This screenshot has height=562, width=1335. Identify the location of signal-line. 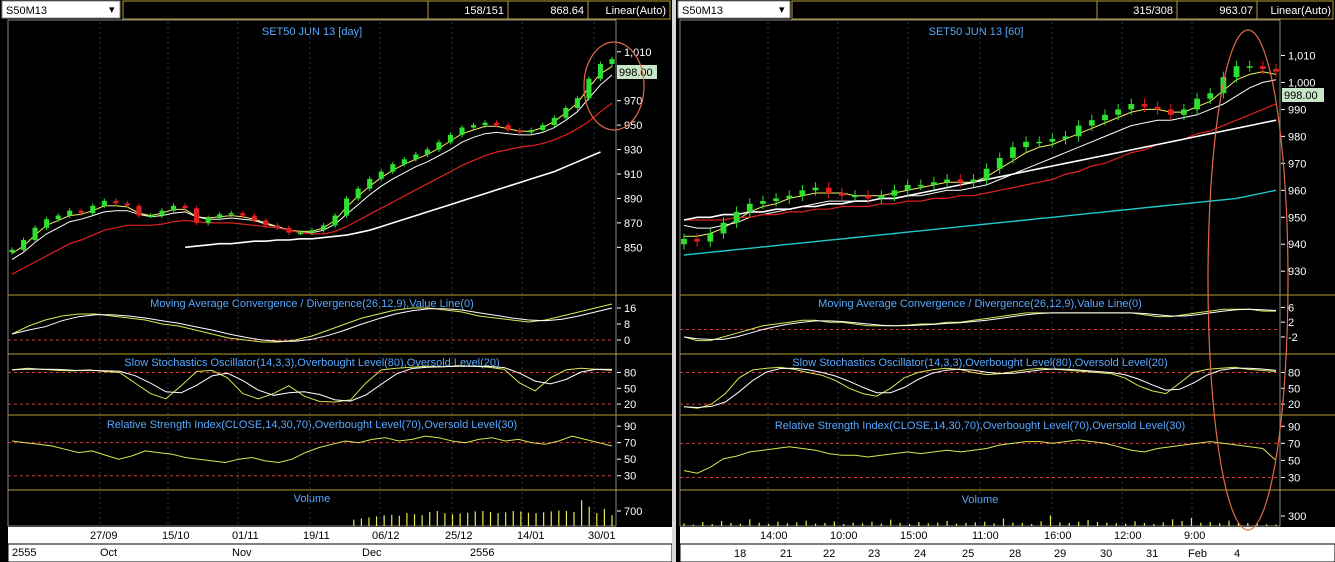
(980, 324).